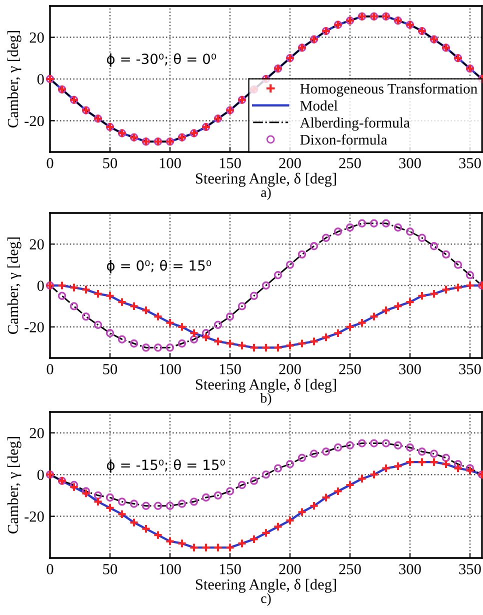  I want to click on legend-label: Model, so click(319, 105).